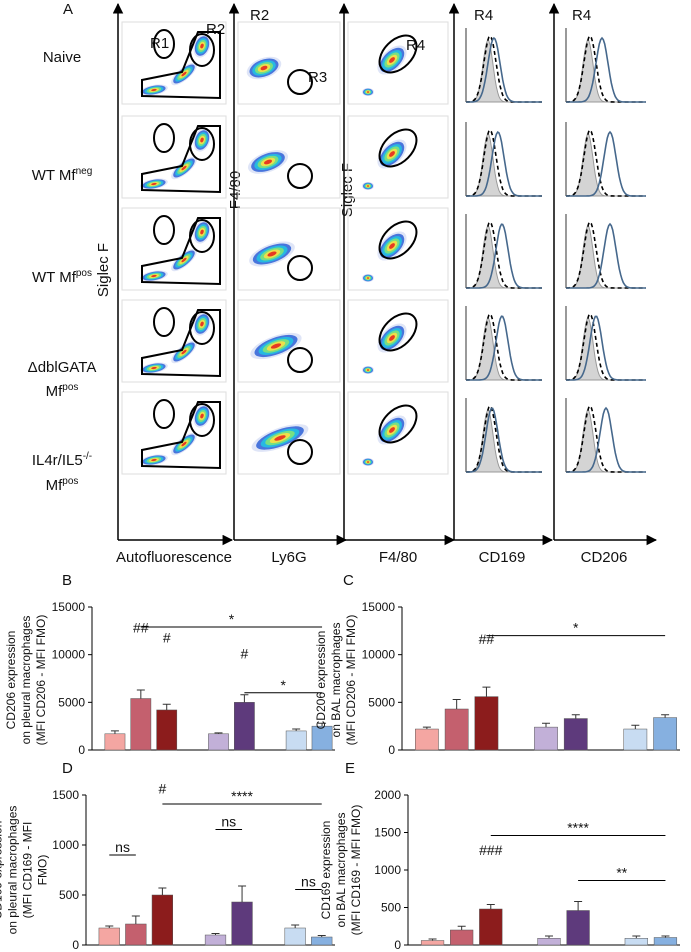 This screenshot has width=691, height=952. Describe the element at coordinates (26, 680) in the screenshot. I see `y-axis-title: on pleural macrophages` at that location.